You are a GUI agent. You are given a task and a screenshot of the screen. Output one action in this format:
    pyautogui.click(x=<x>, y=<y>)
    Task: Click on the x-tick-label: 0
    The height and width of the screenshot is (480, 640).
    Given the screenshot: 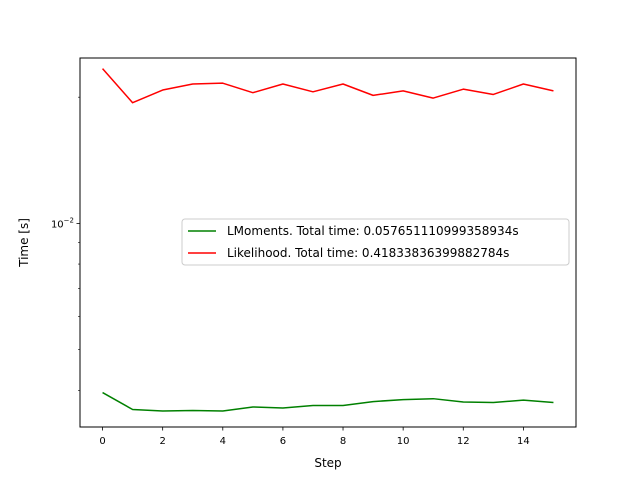 What is the action you would take?
    pyautogui.click(x=102, y=441)
    